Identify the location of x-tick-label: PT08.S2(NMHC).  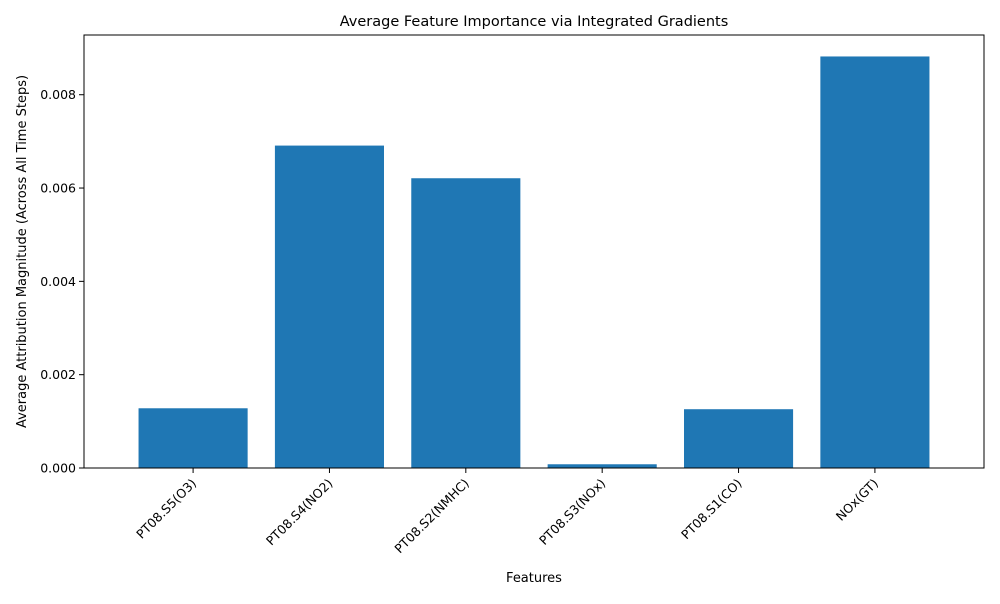
(431, 516).